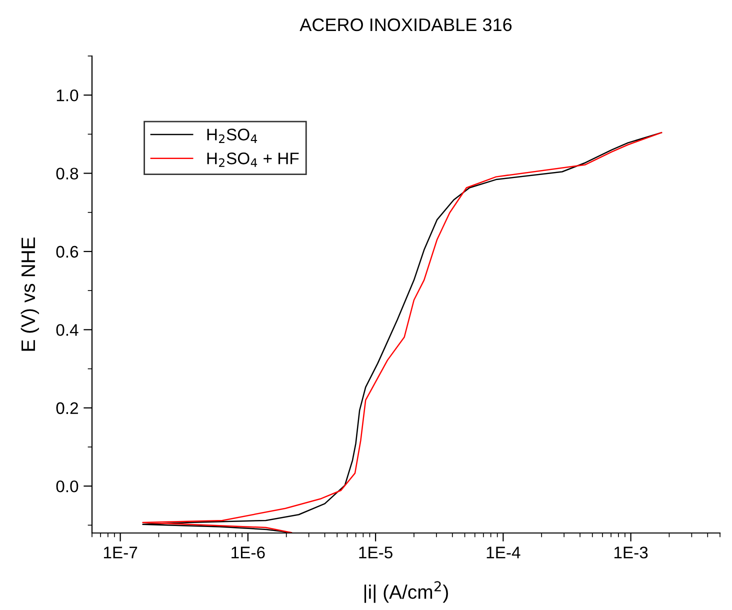 The height and width of the screenshot is (610, 732). Describe the element at coordinates (67, 330) in the screenshot. I see `y-tick-label: 0.4` at that location.